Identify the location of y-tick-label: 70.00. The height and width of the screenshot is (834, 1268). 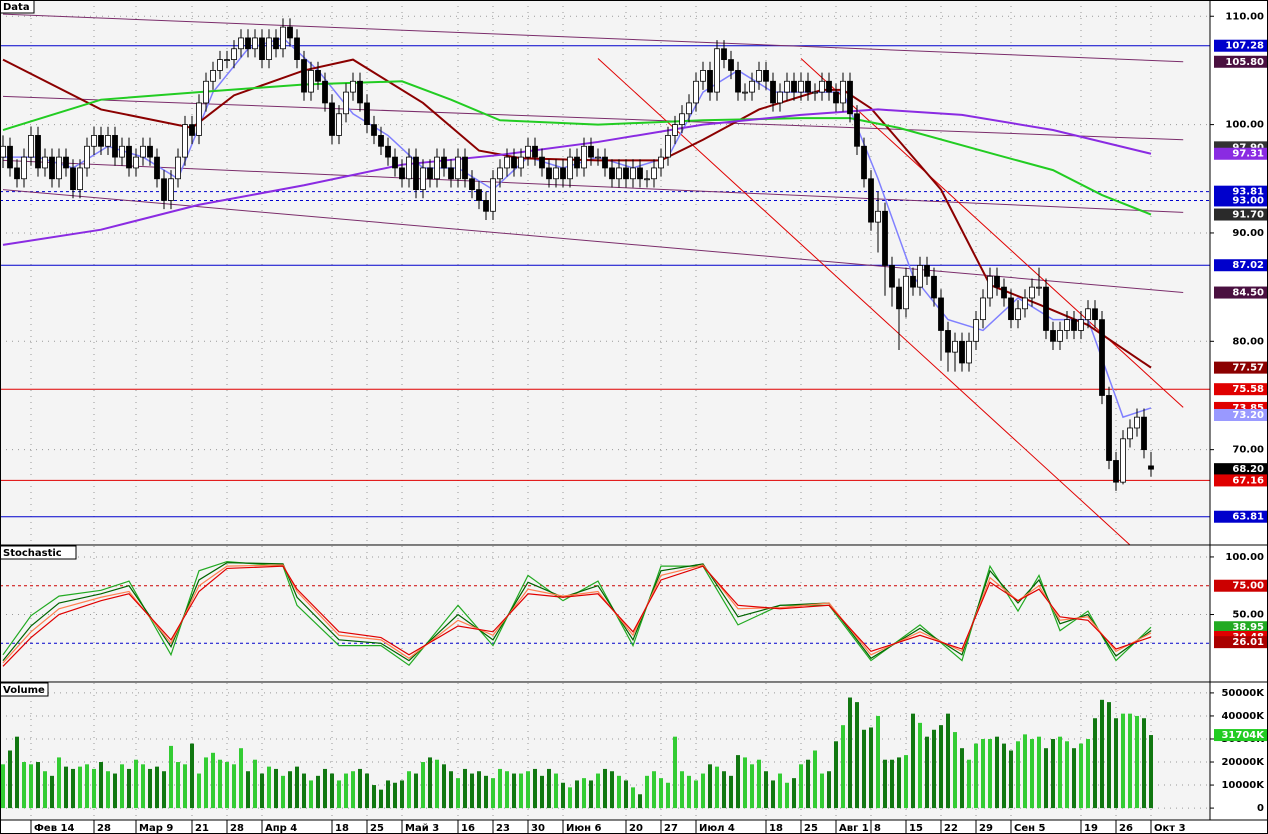
(1248, 450).